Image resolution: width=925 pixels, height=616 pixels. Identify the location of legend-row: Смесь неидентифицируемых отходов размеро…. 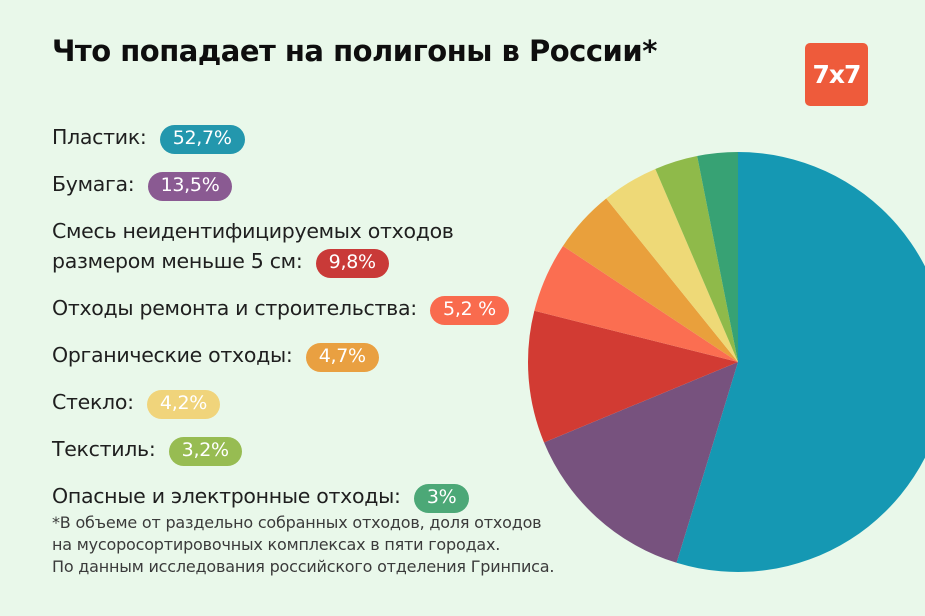
(268, 247).